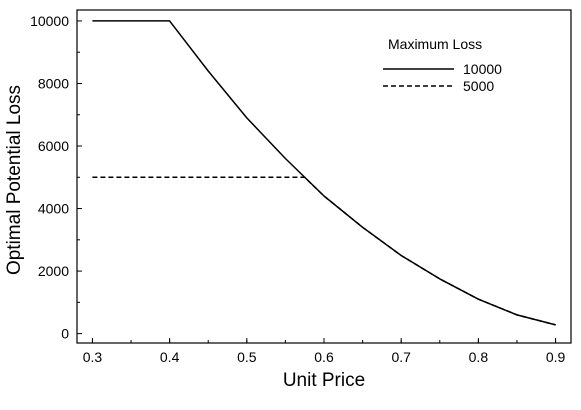  Describe the element at coordinates (442, 65) in the screenshot. I see `legend: Maximum Loss 10000 5000` at that location.